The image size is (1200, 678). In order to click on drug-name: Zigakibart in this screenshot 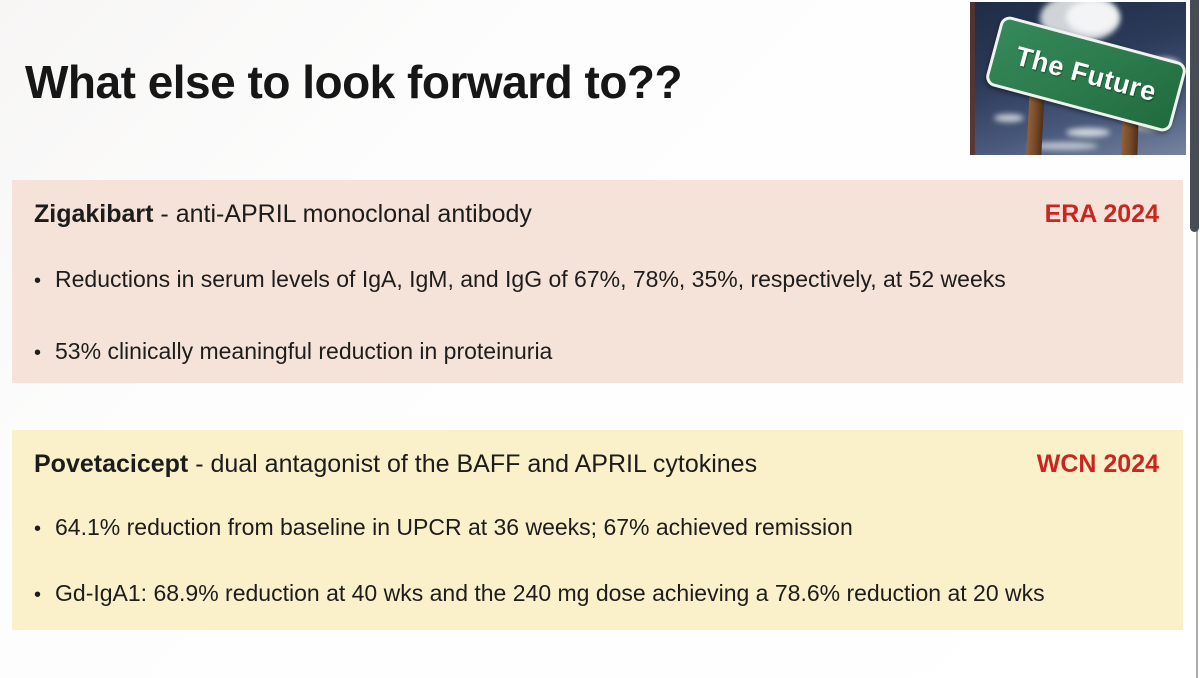, I will do `click(94, 214)`.